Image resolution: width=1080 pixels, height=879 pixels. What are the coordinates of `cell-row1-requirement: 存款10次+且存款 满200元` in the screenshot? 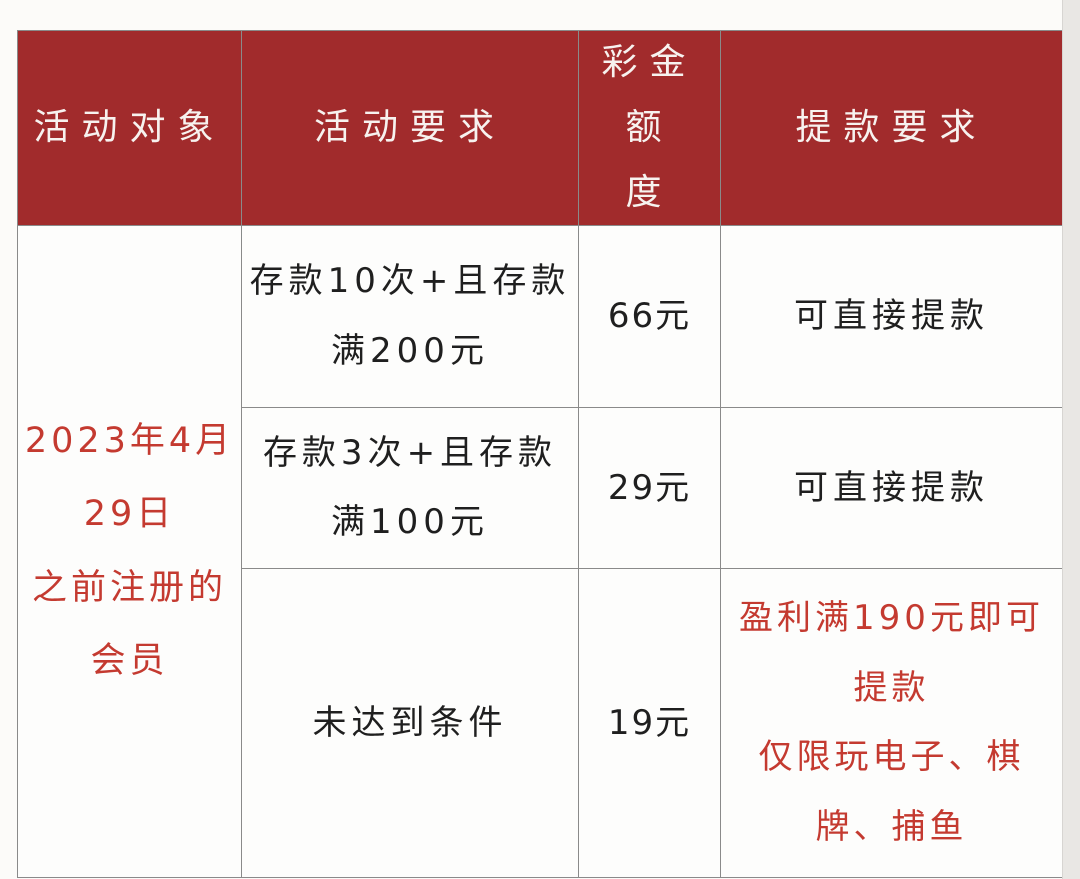 It's located at (410, 317).